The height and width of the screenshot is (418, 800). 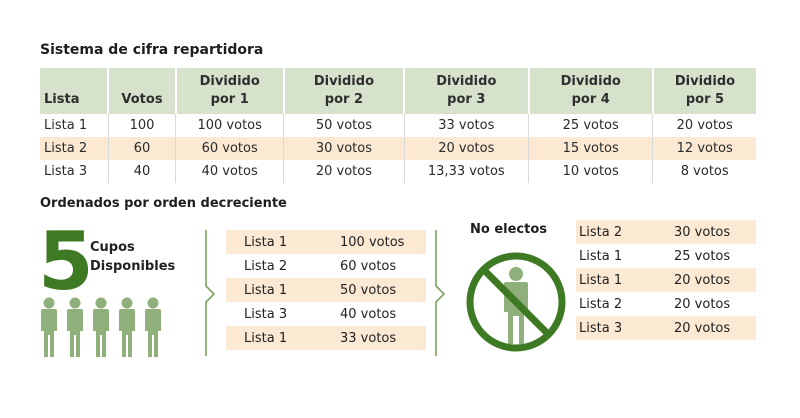 I want to click on chart-title: Sistema de cifra repartidora, so click(x=152, y=50).